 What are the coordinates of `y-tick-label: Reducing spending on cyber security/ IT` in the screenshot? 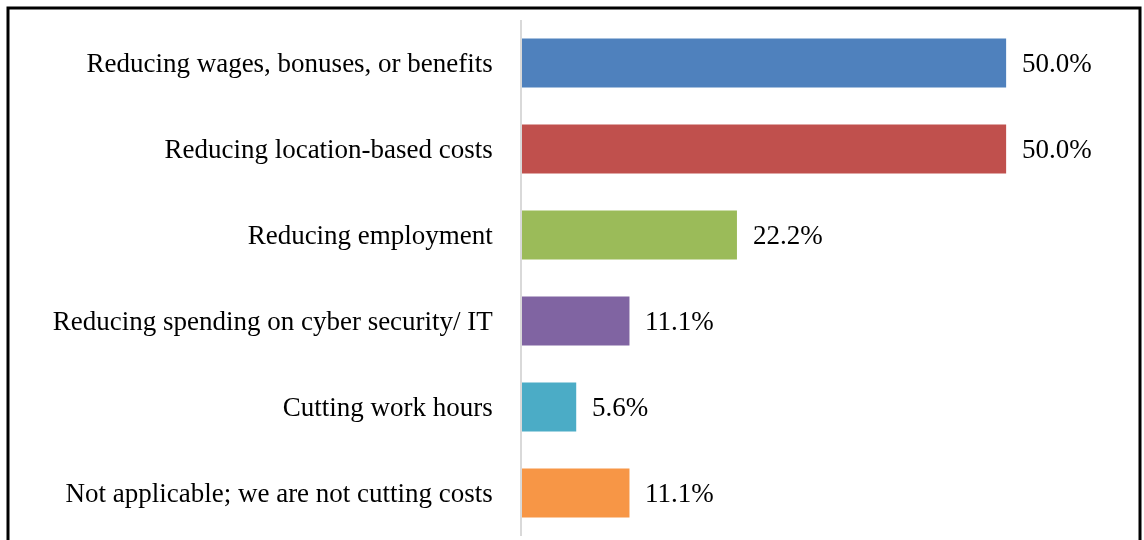 It's located at (273, 321).